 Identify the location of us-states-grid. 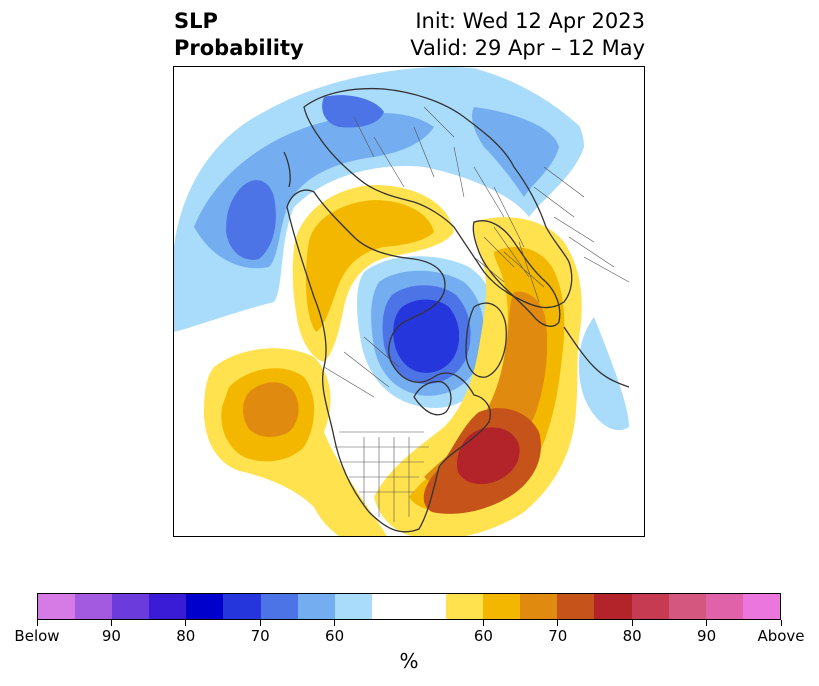
(381, 479).